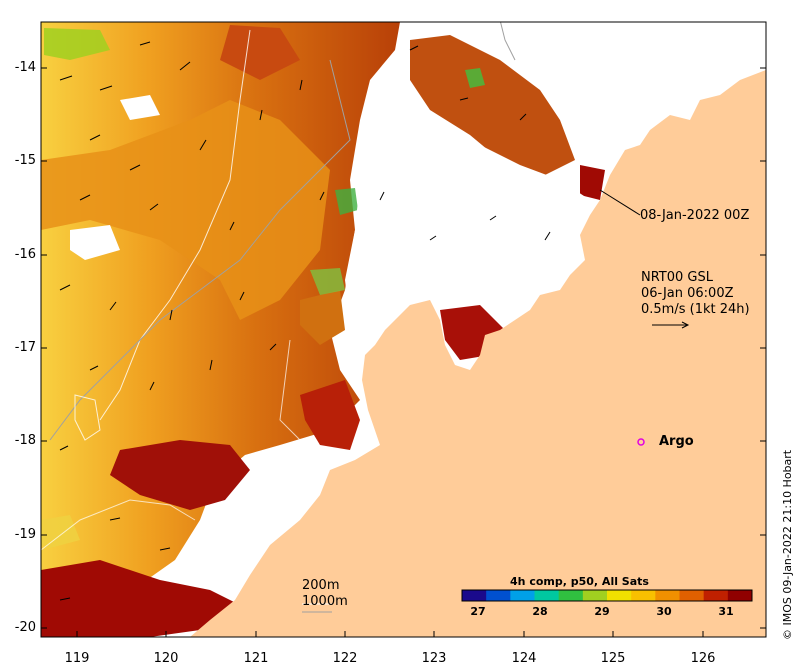 The height and width of the screenshot is (672, 810). Describe the element at coordinates (77, 658) in the screenshot. I see `x-tick-label: 119` at that location.